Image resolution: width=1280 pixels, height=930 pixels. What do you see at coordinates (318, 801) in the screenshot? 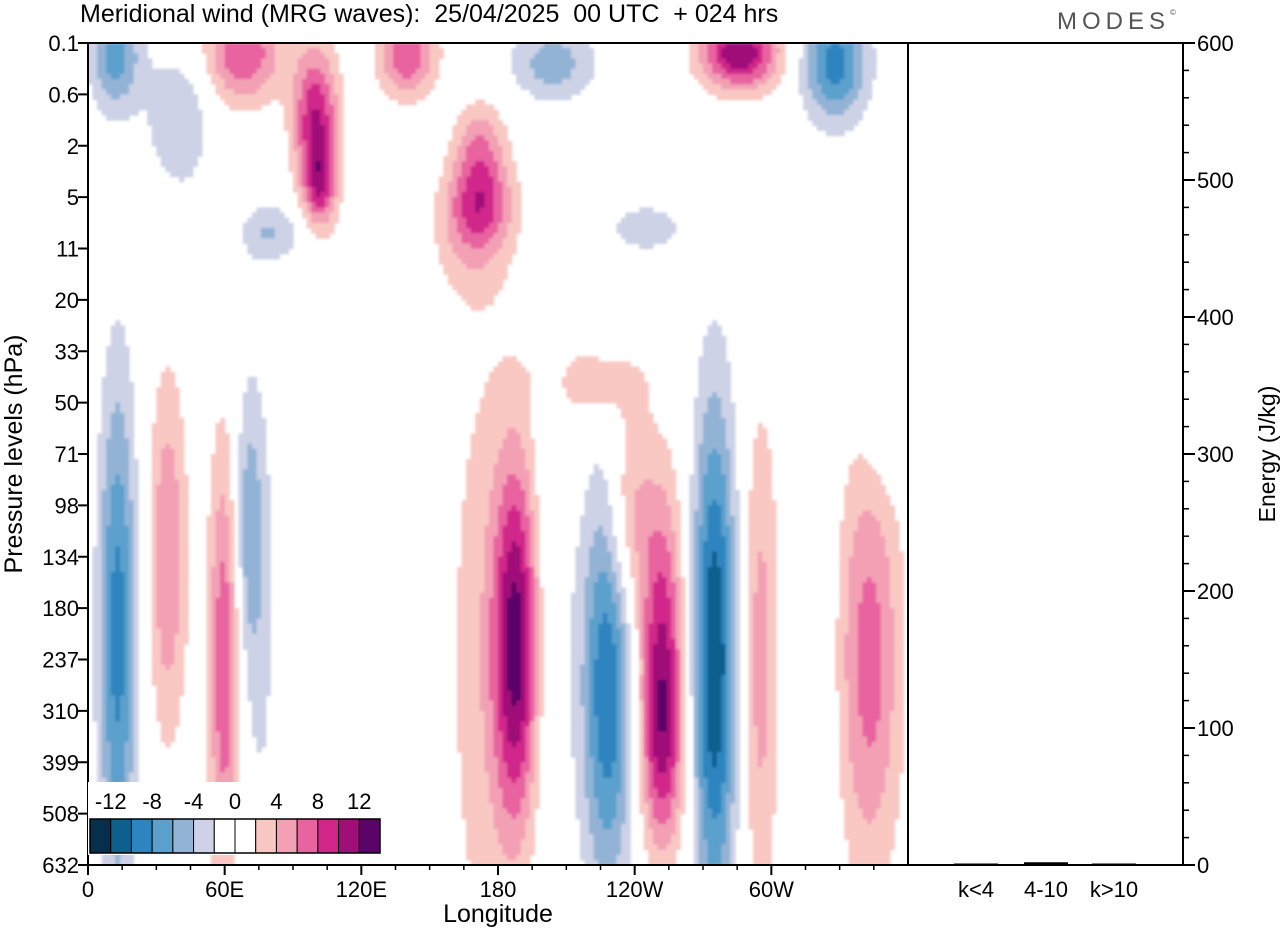
I see `colorbar-label: 8` at bounding box center [318, 801].